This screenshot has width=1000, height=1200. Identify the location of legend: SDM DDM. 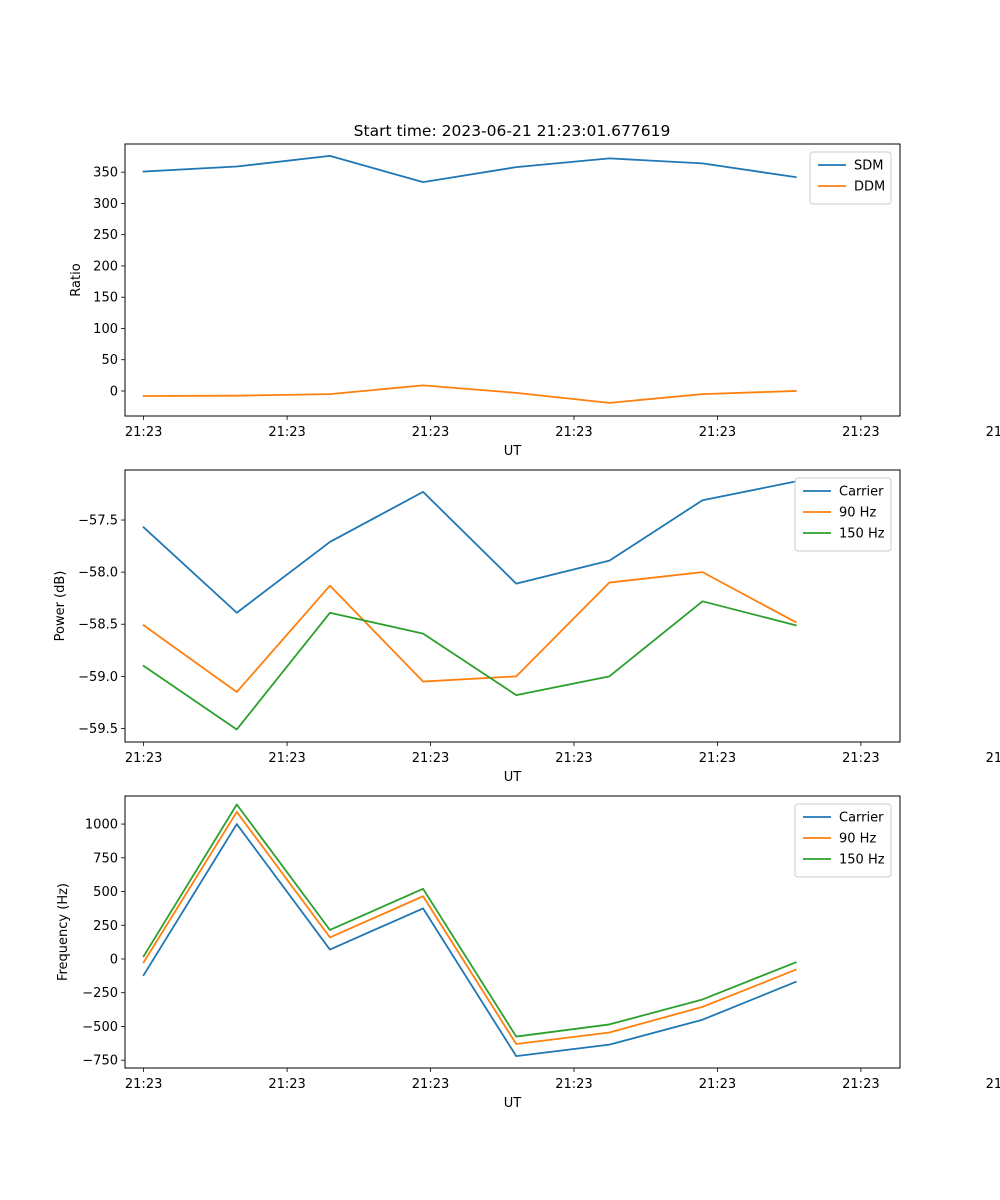
(850, 178).